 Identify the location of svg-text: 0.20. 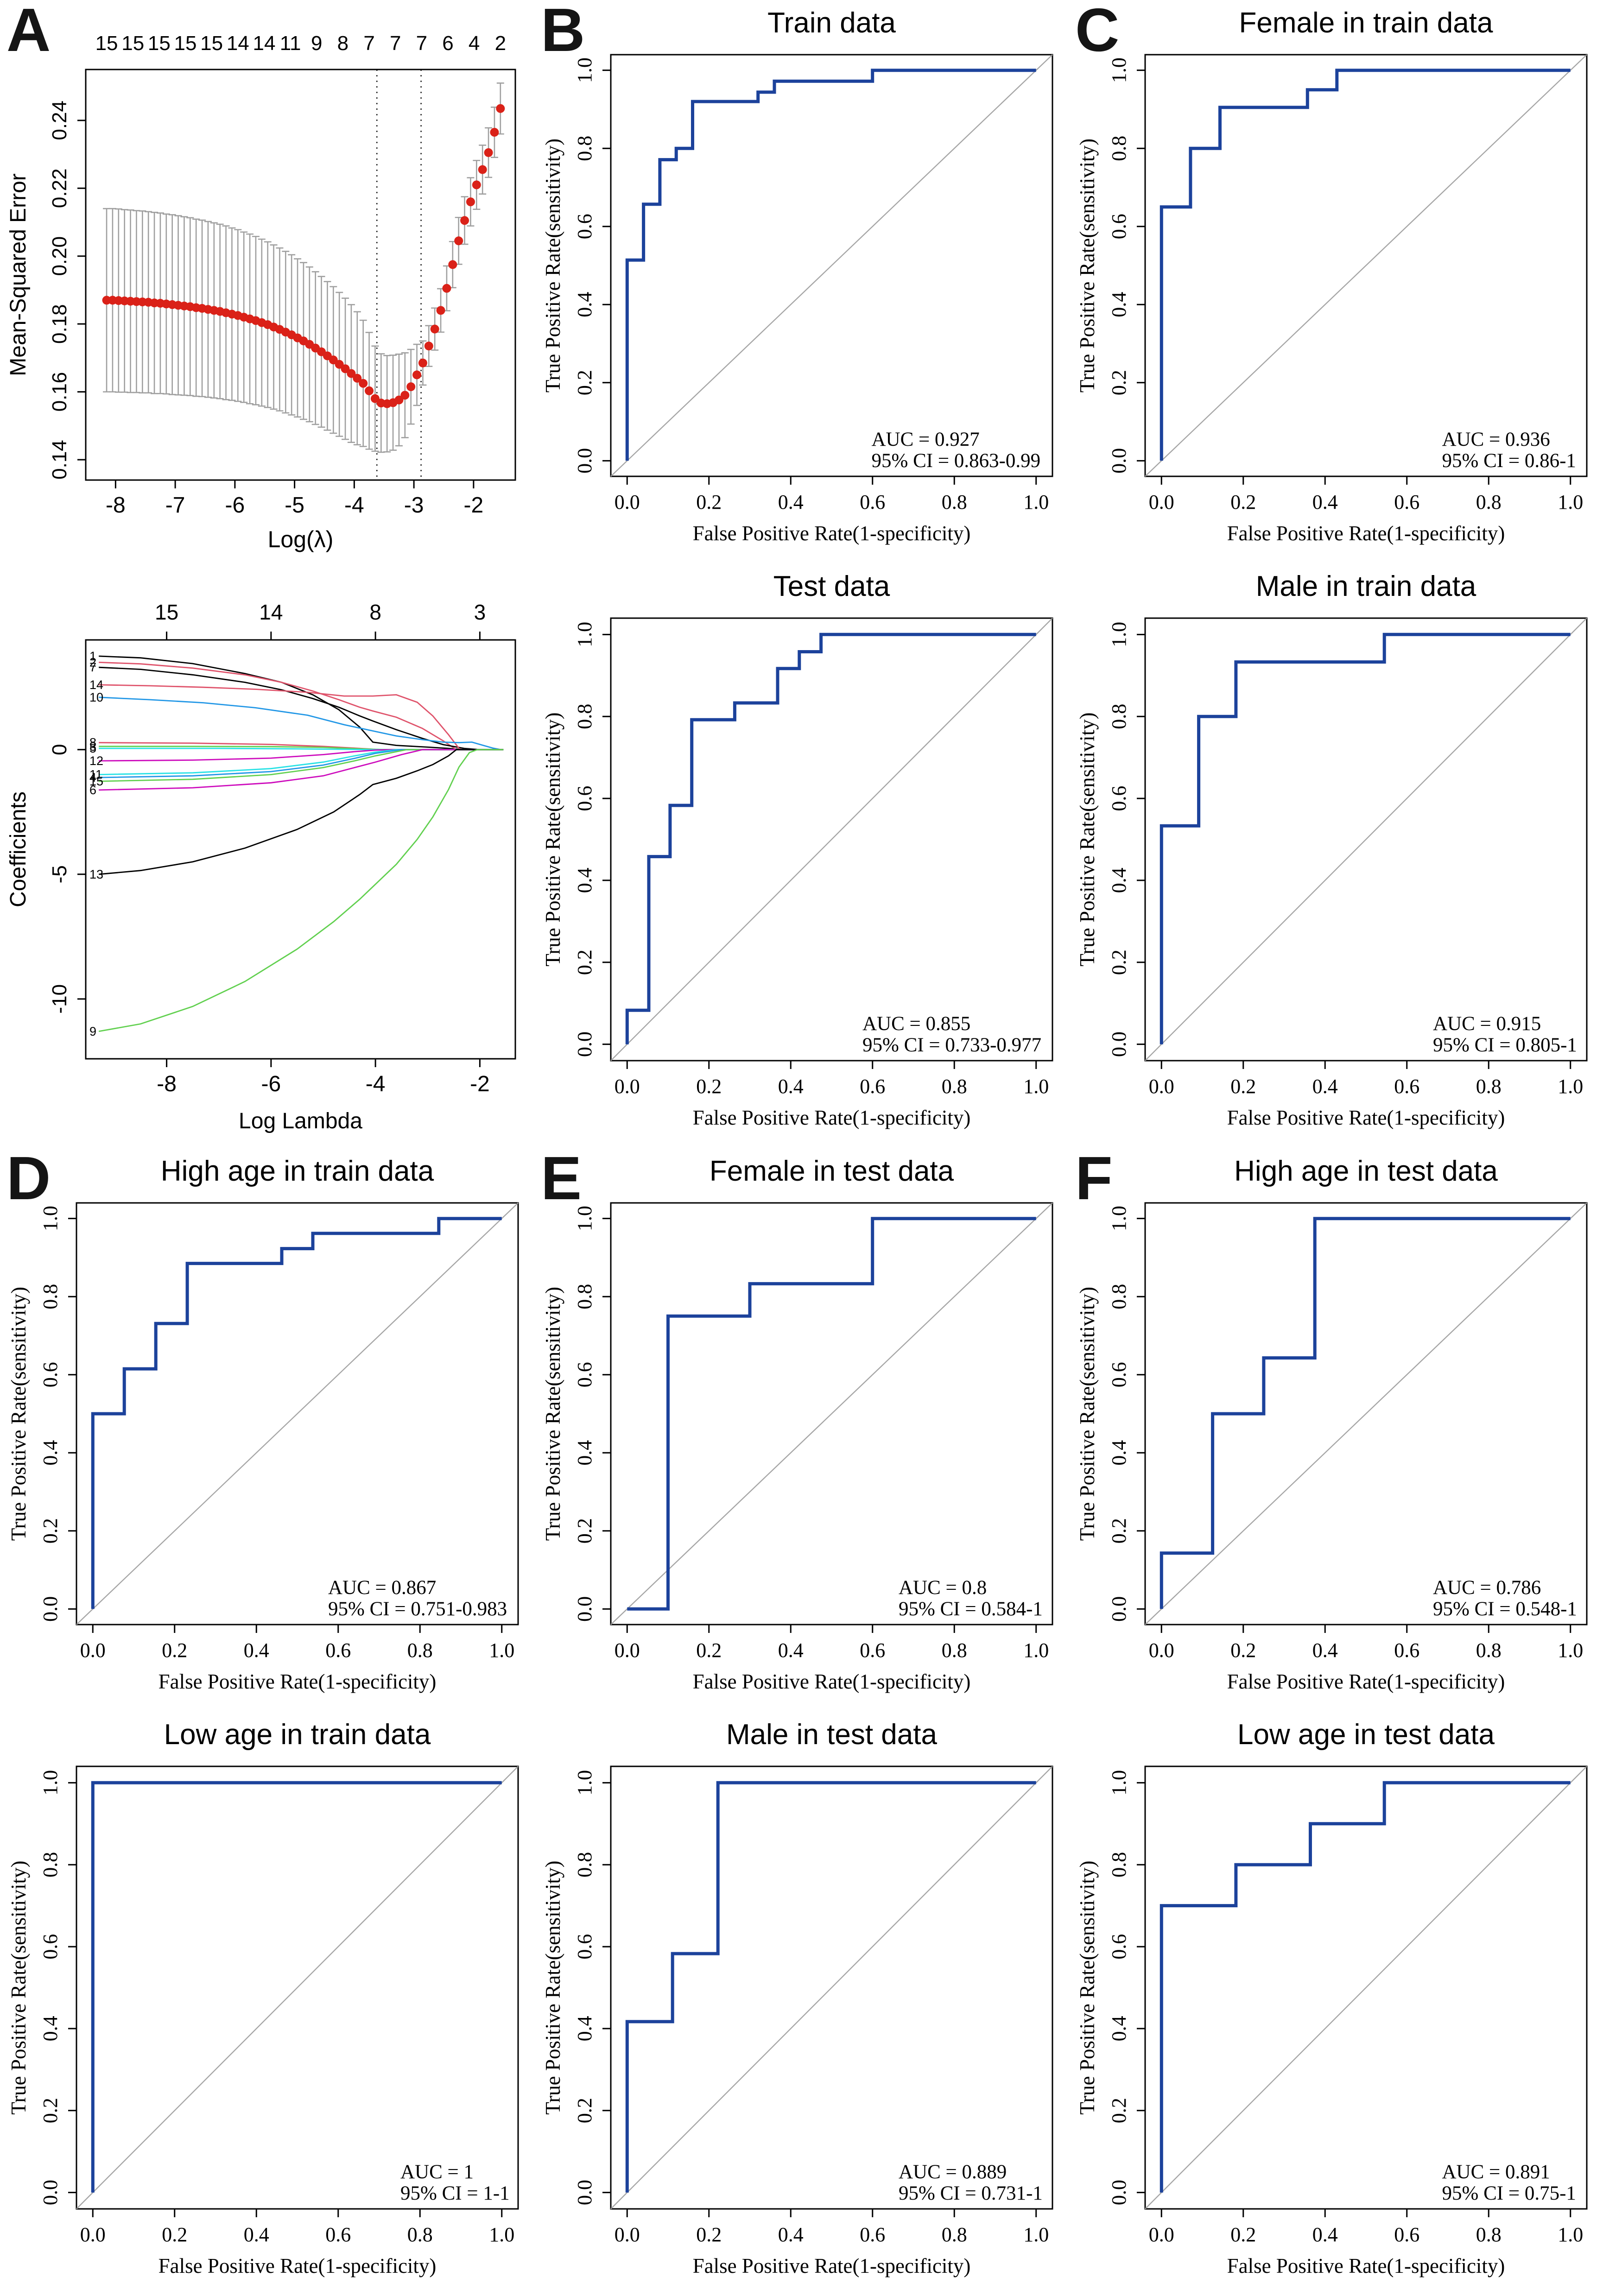
(59, 256).